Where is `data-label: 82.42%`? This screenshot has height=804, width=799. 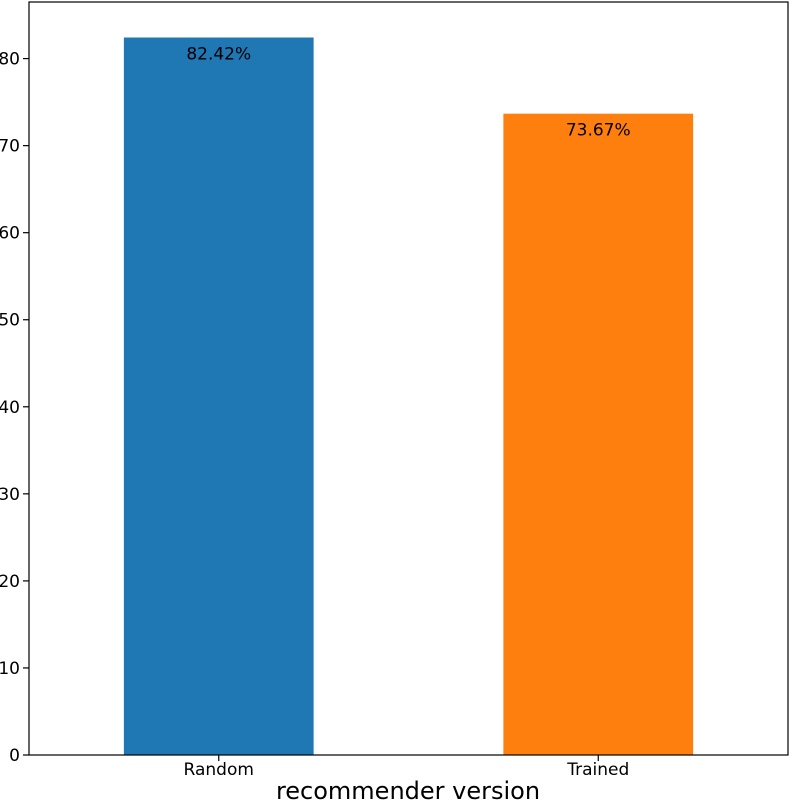
data-label: 82.42% is located at coordinates (218, 55).